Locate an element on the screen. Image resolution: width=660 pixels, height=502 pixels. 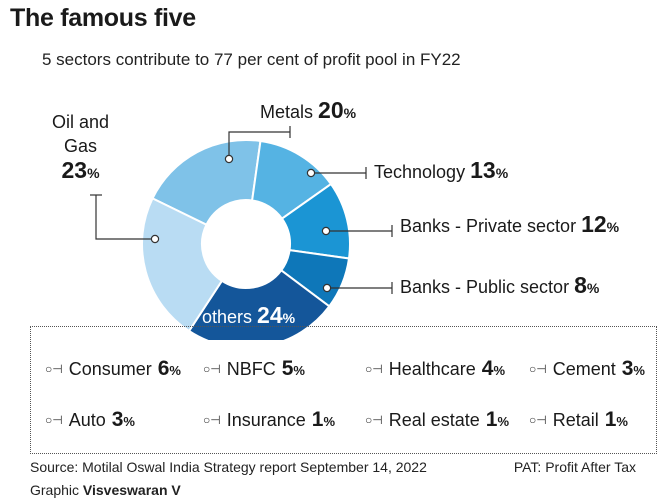
breakdown-item: ○⊣ Insurance 1% is located at coordinates (269, 420).